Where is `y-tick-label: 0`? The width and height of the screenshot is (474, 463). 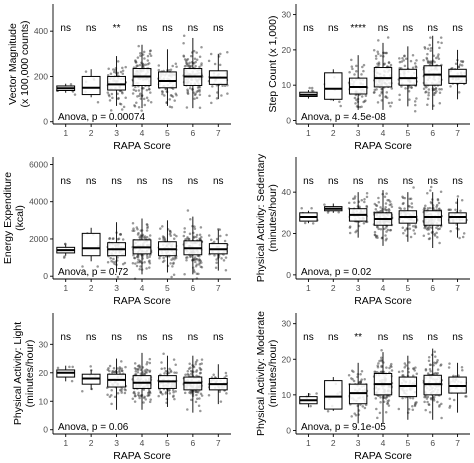
y-tick-label: 0 is located at coordinates (288, 275).